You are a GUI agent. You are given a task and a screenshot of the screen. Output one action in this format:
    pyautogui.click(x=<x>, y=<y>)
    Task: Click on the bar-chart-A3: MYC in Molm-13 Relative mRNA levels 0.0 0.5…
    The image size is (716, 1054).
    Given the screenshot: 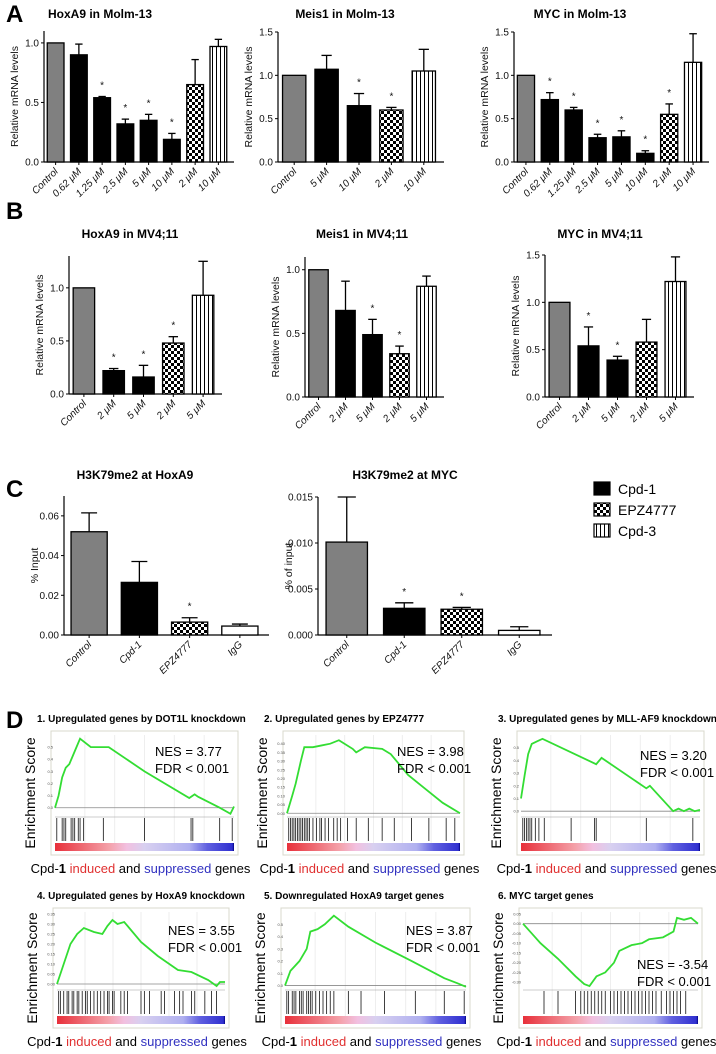 What is the action you would take?
    pyautogui.click(x=594, y=103)
    